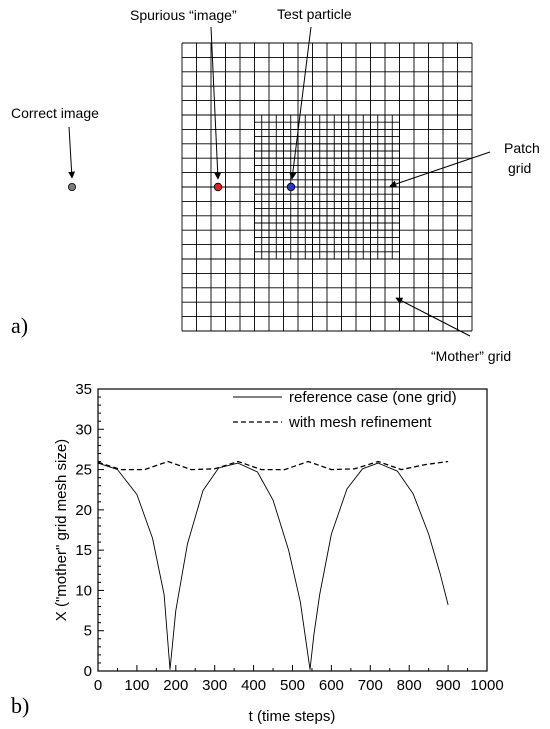 The image size is (550, 729). I want to click on y-tick-label: 10, so click(83, 590).